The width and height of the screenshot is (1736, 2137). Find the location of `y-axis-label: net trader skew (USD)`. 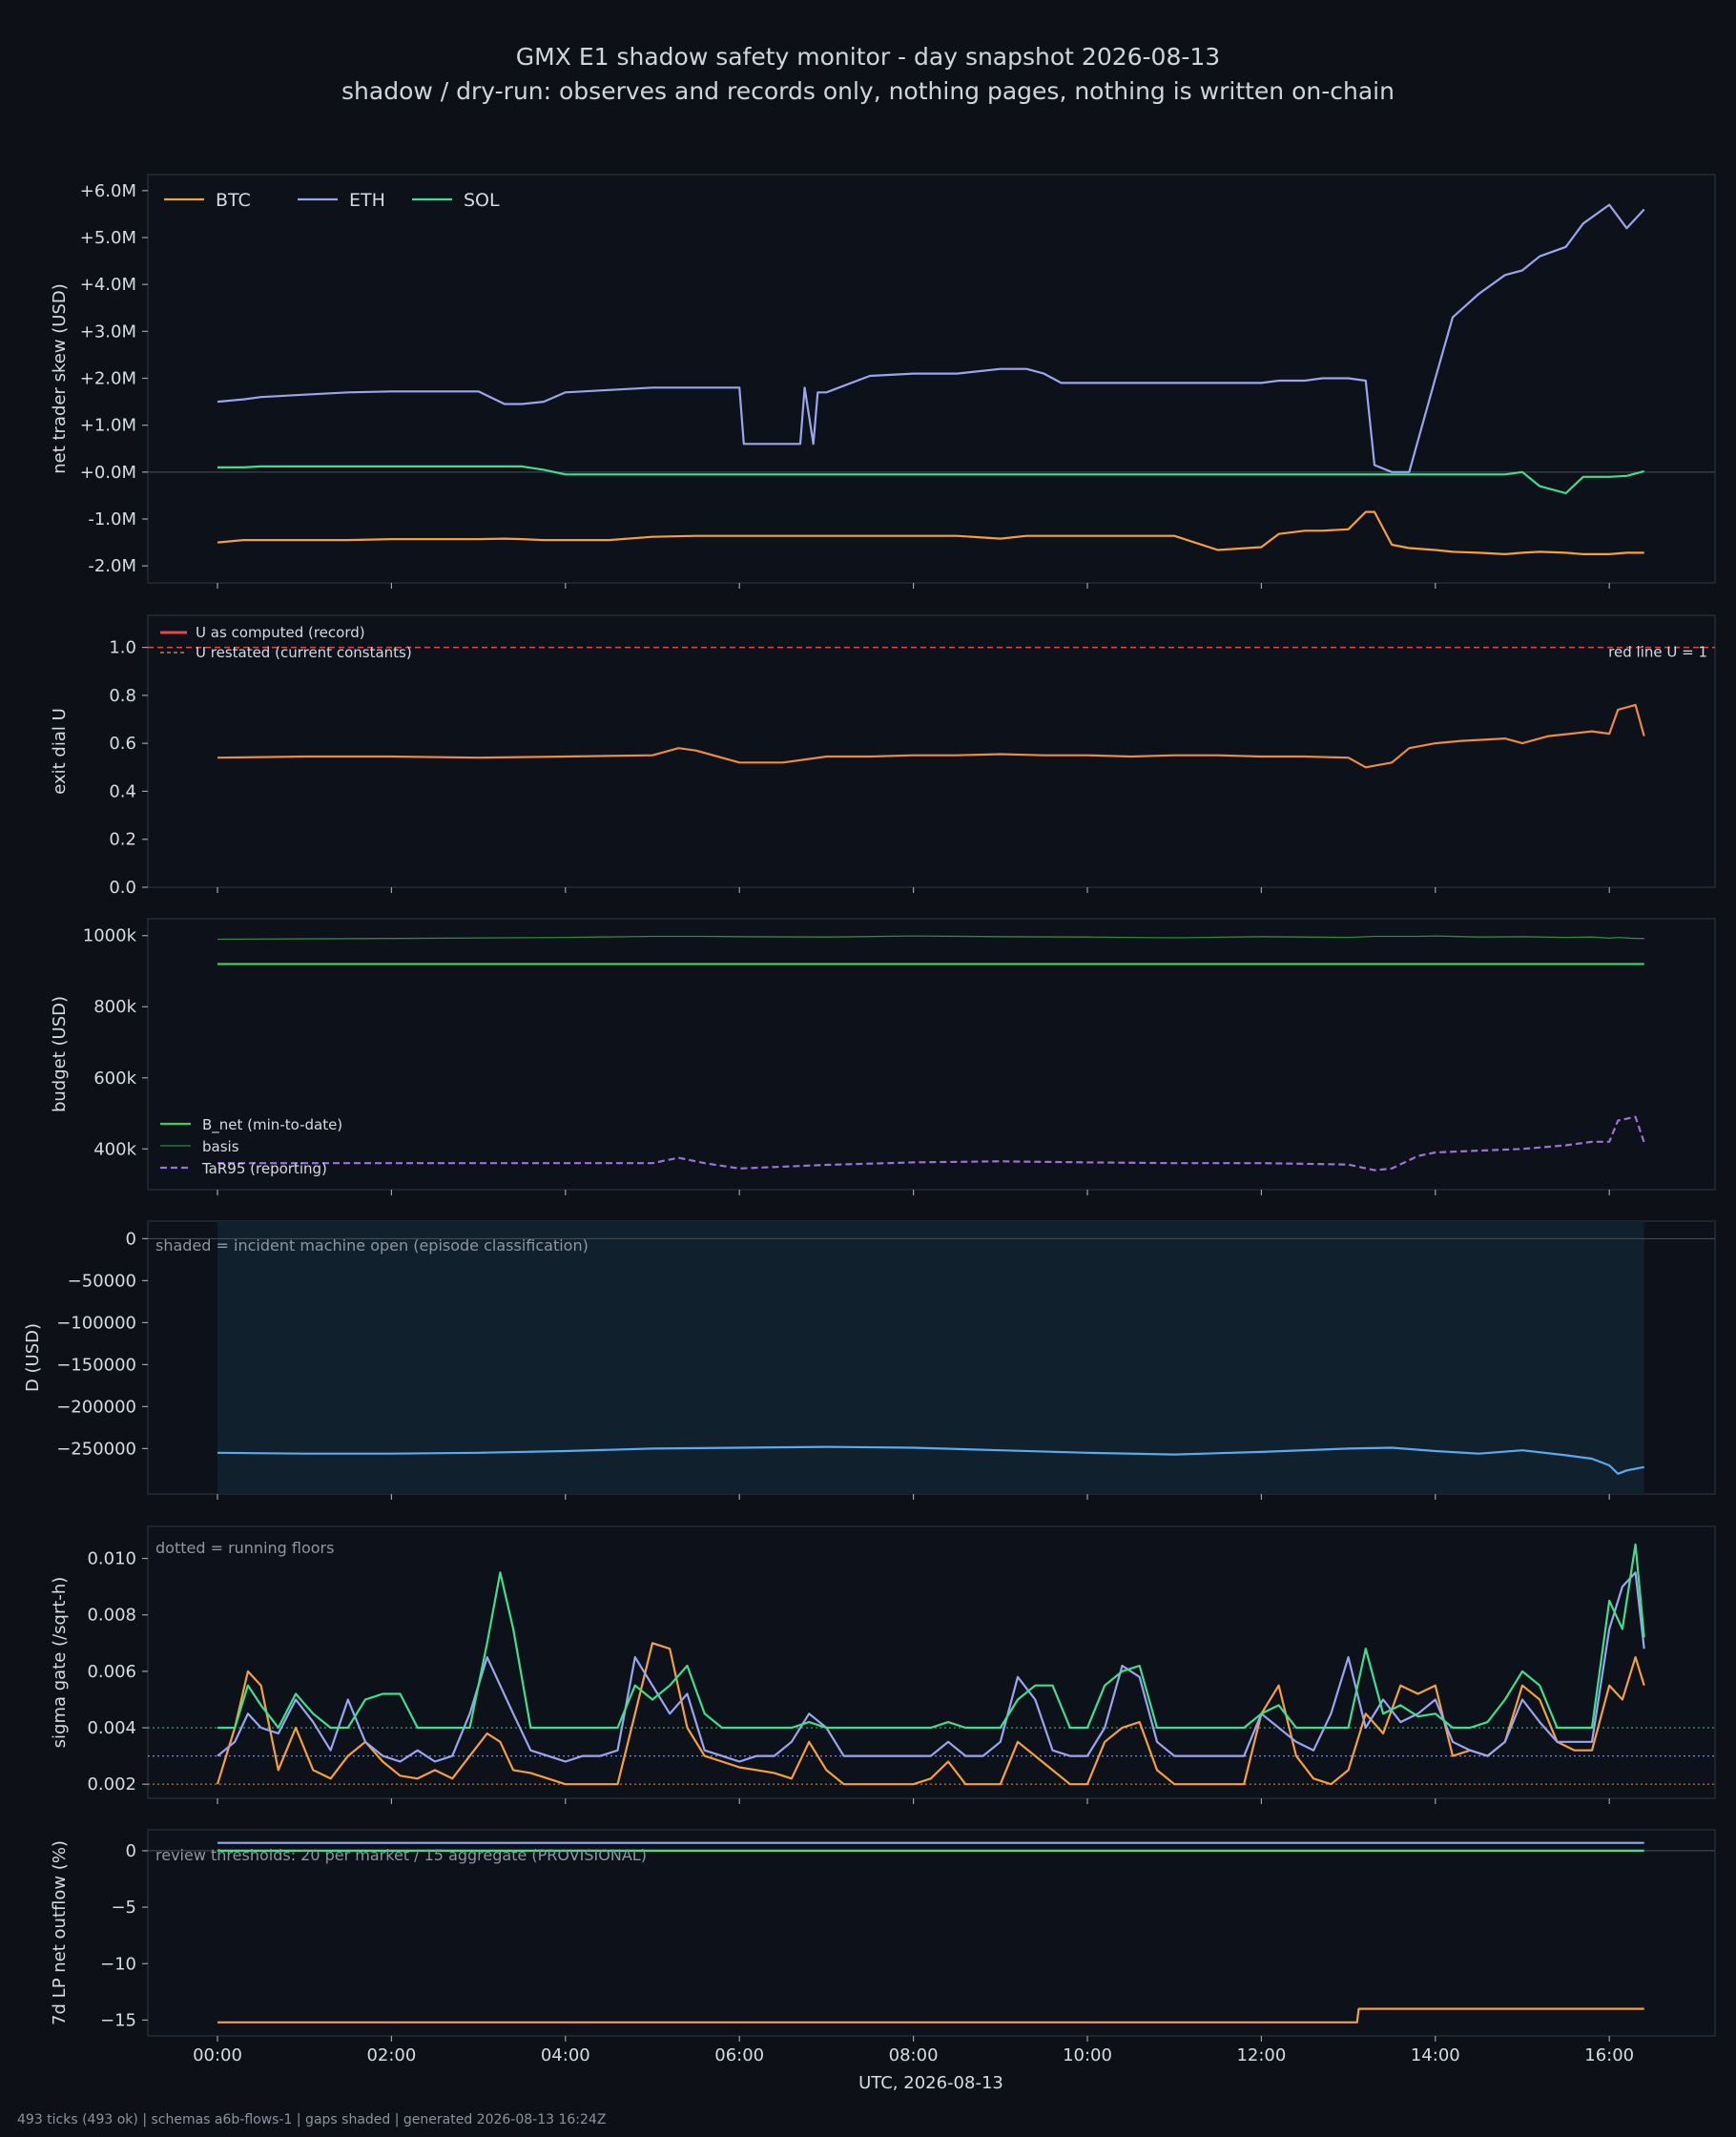

y-axis-label: net trader skew (USD) is located at coordinates (60, 378).